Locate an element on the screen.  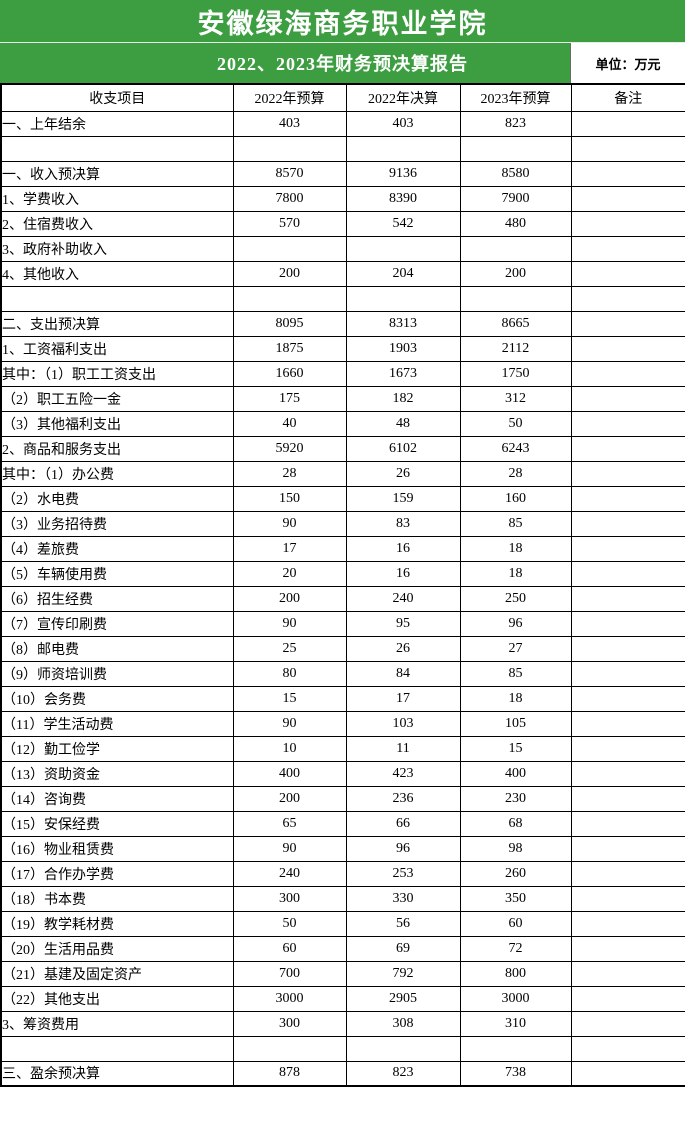
value-cell: 542 is located at coordinates (403, 223).